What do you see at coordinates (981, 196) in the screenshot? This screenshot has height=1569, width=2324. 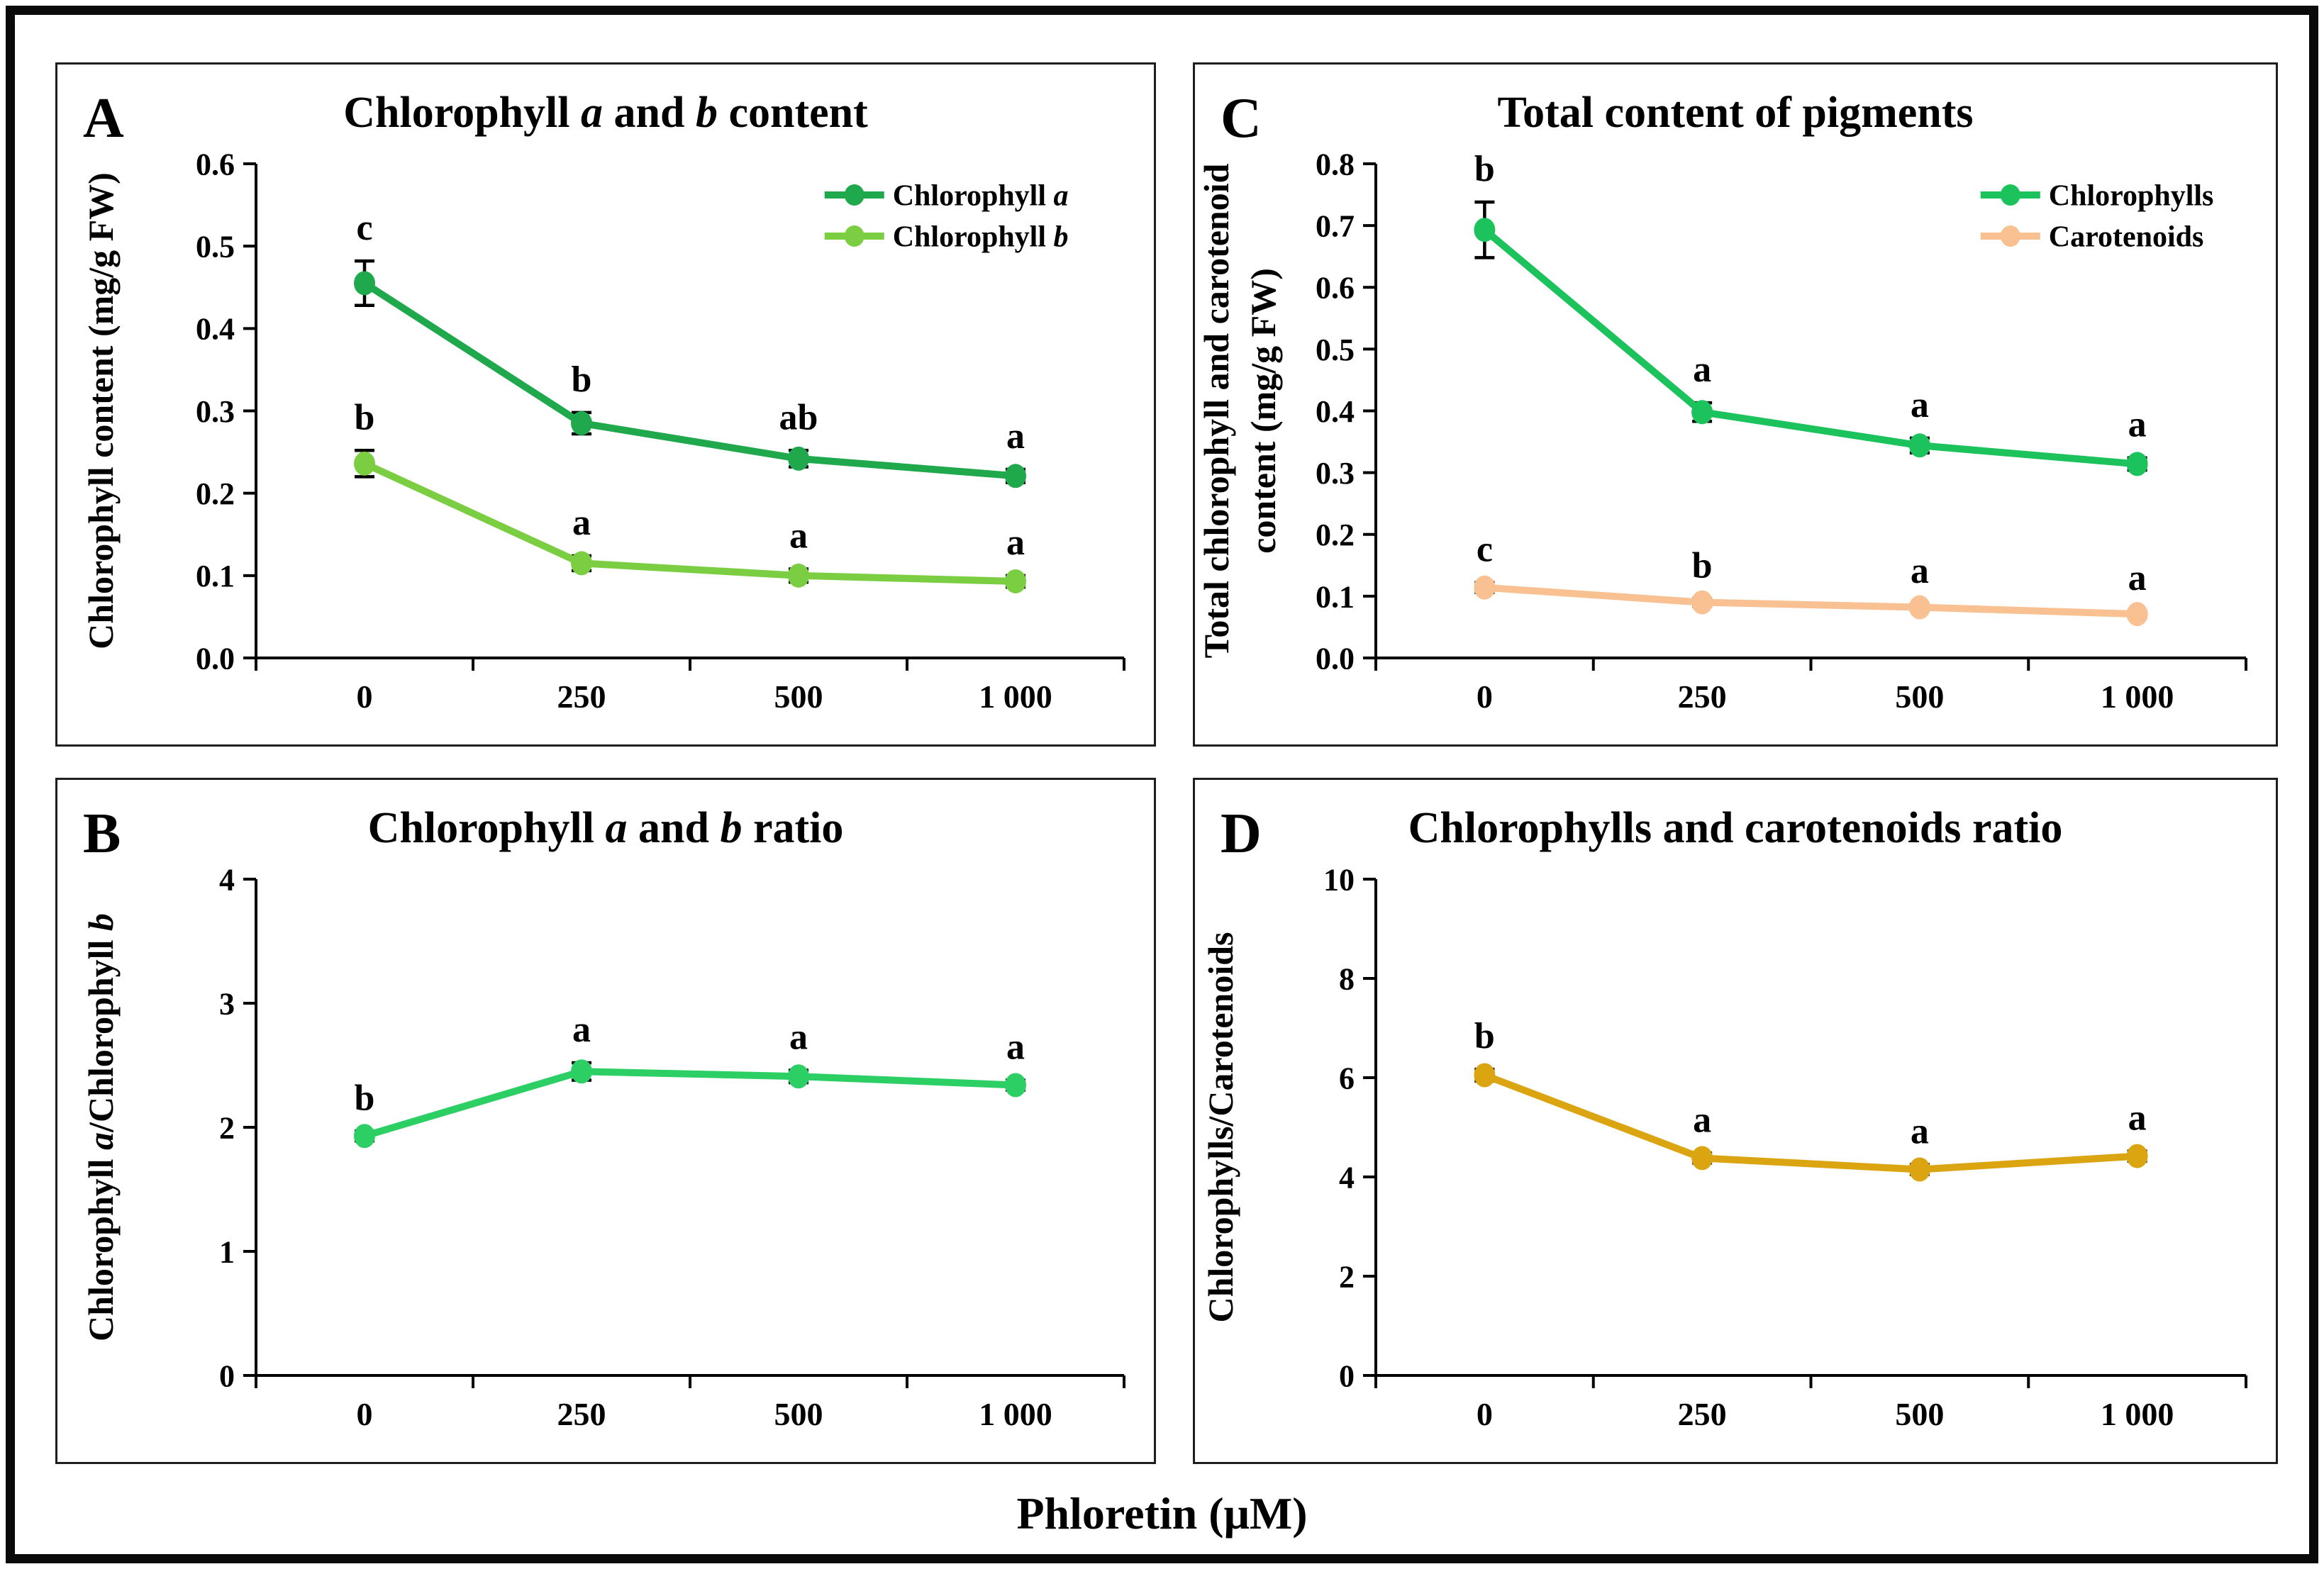 I see `legend-label: Chlorophyll a` at bounding box center [981, 196].